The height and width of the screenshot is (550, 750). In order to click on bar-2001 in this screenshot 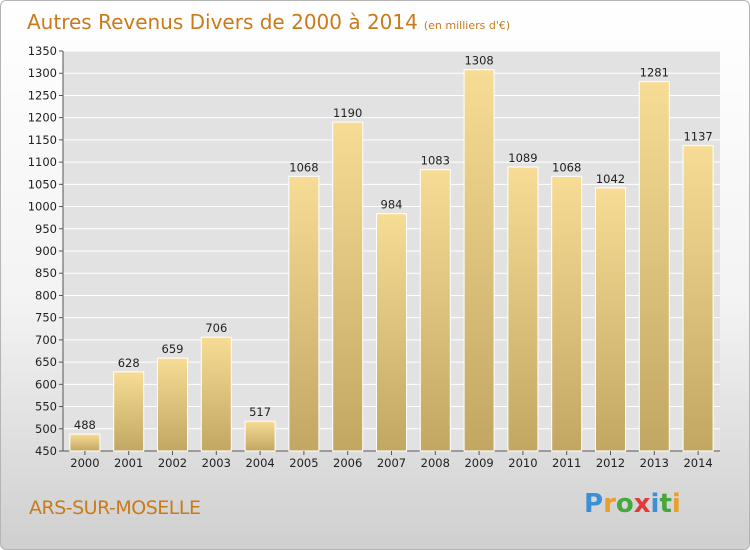, I will do `click(129, 411)`.